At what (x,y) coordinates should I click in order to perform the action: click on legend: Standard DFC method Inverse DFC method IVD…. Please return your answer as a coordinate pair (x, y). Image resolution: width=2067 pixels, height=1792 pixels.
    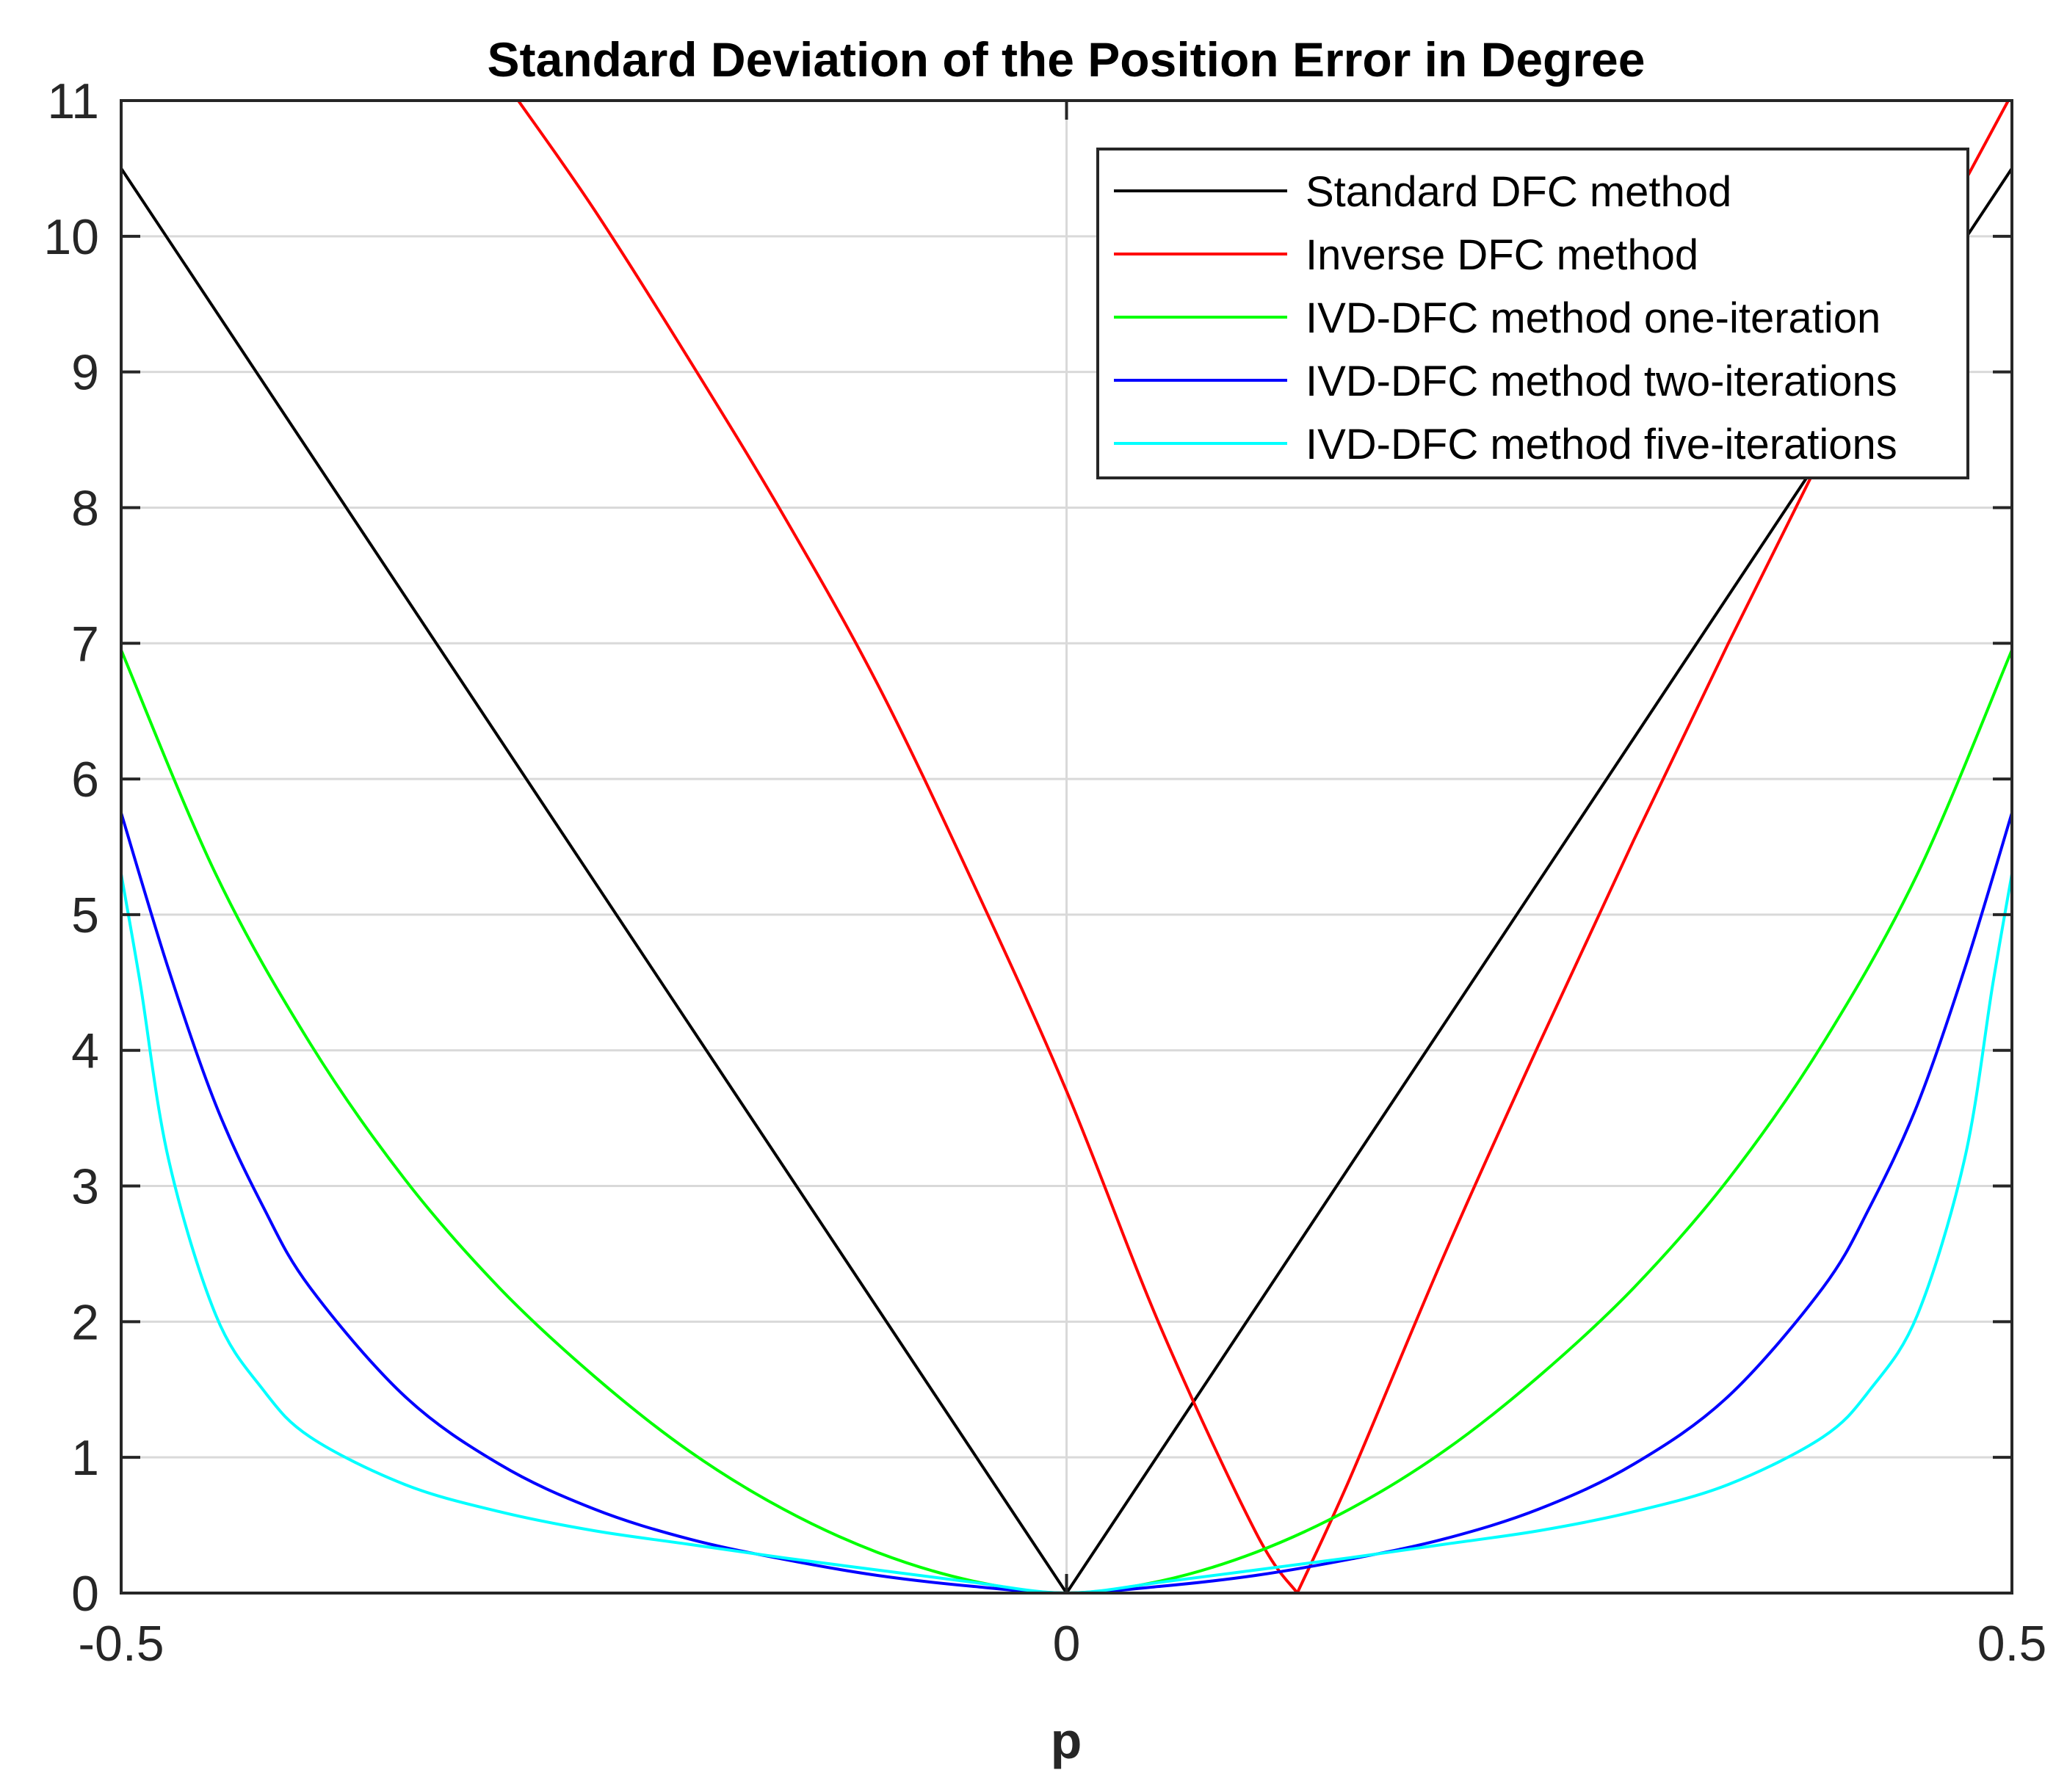
    Looking at the image, I should click on (1532, 313).